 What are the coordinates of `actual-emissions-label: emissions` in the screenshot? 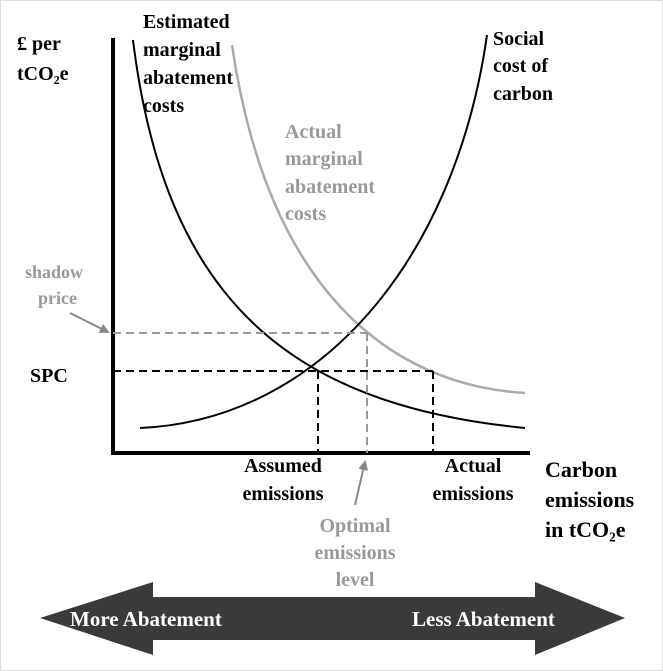 It's located at (472, 494).